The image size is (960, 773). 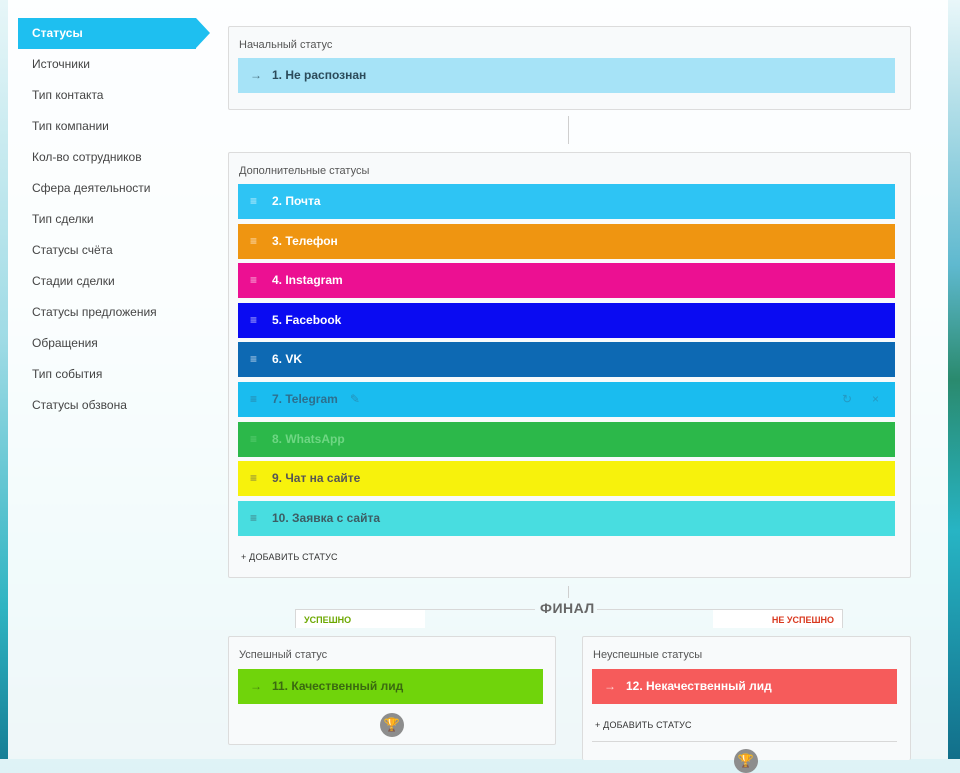 I want to click on sidebar-item-offer-statuses: Статусы предложения, so click(x=94, y=312).